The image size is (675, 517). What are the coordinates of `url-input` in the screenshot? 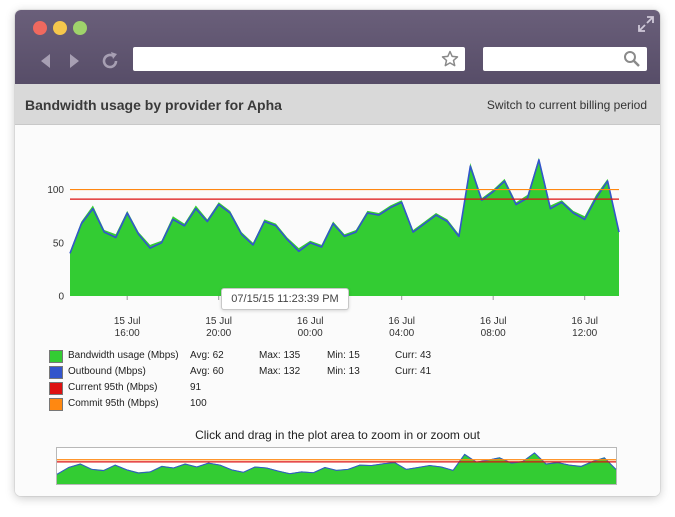 It's located at (299, 59).